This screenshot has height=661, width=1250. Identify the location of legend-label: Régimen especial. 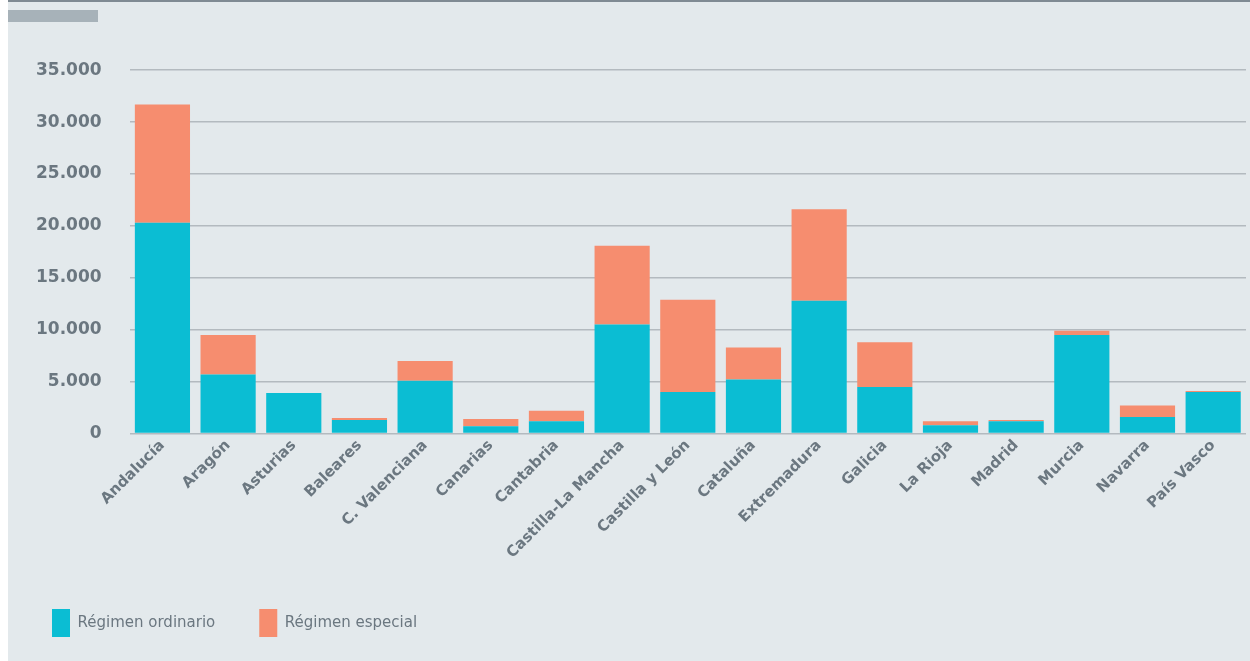
(351, 621).